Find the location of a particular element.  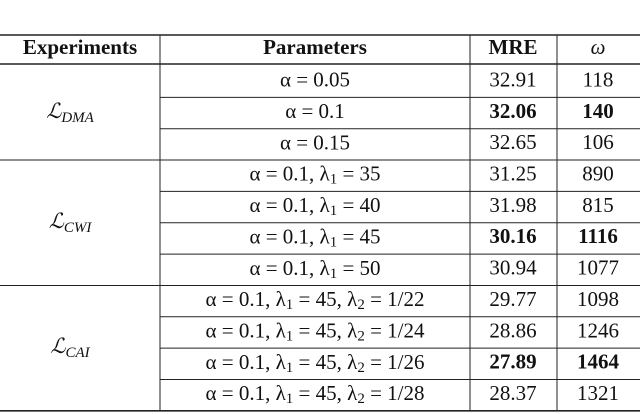

omega: 1246 is located at coordinates (598, 330).